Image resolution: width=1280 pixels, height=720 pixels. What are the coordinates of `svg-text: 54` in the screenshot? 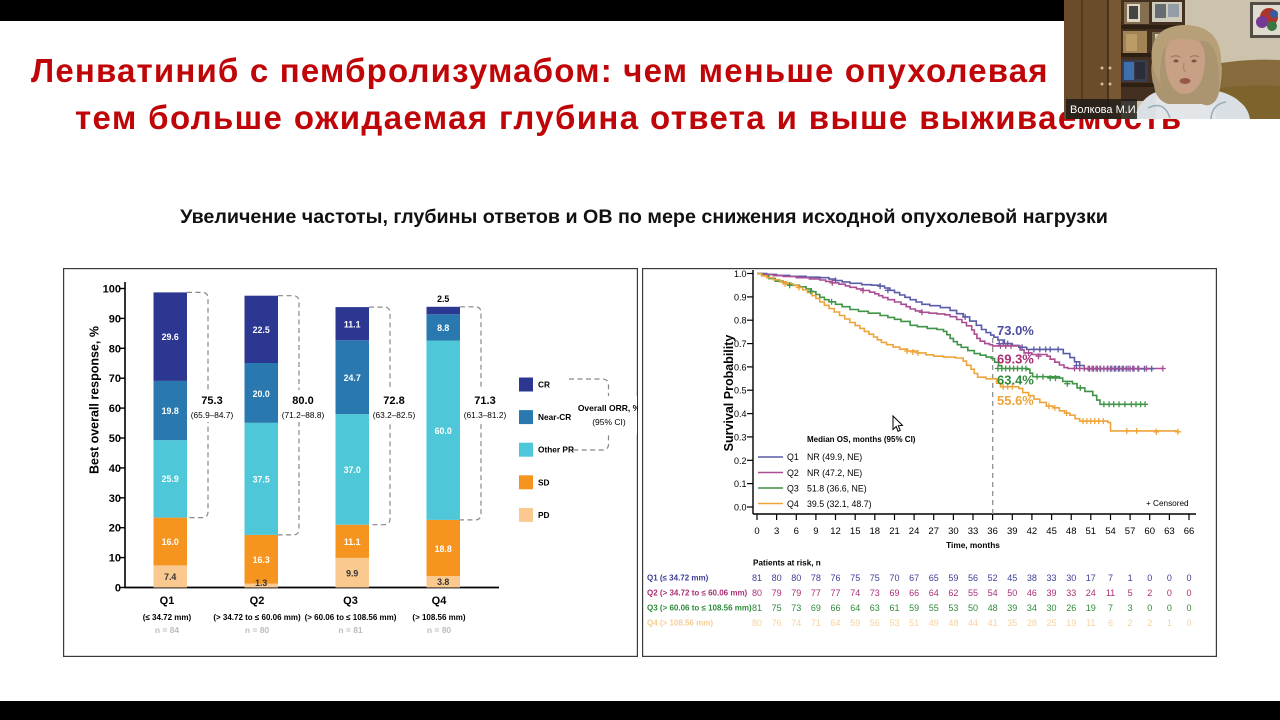 It's located at (1110, 531).